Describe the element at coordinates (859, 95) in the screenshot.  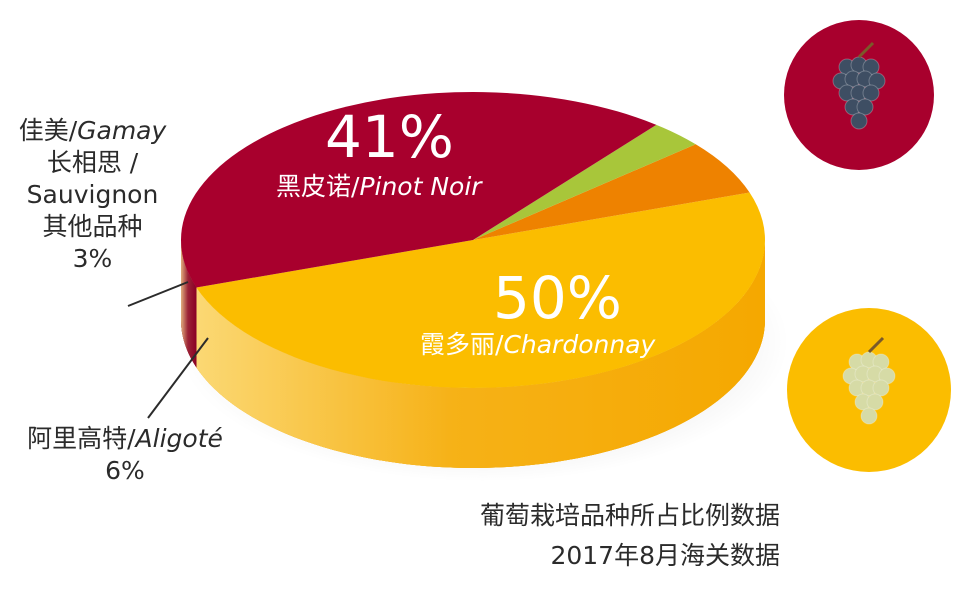
I see `red-grape-image` at that location.